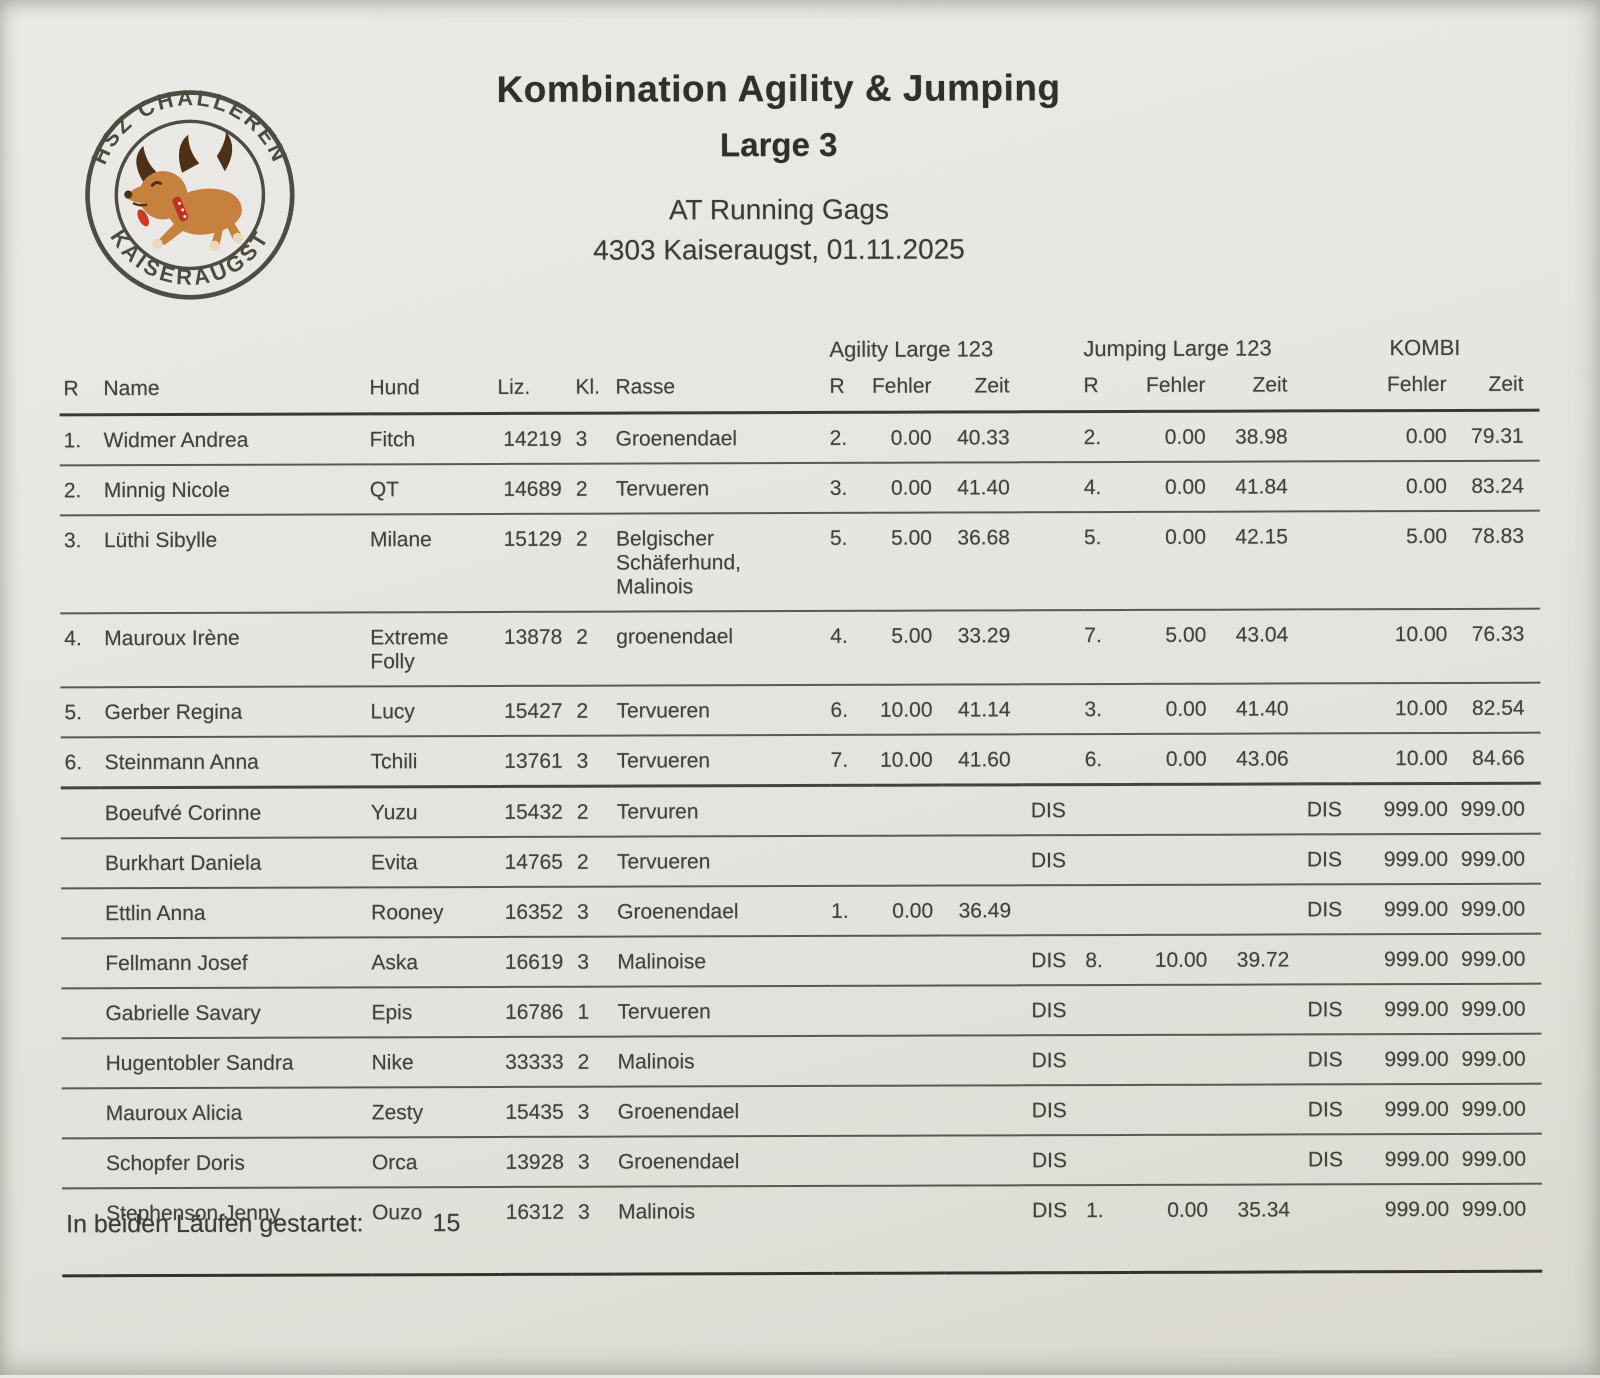  Describe the element at coordinates (397, 1113) in the screenshot. I see `cell-dog-name: Zesty` at that location.